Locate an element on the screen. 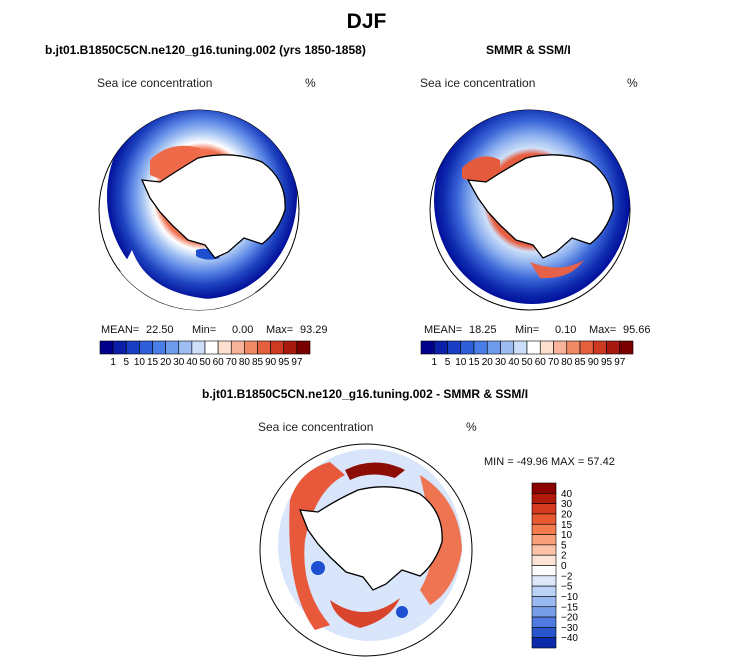 The width and height of the screenshot is (733, 663). left-max-label: Max= is located at coordinates (280, 330).